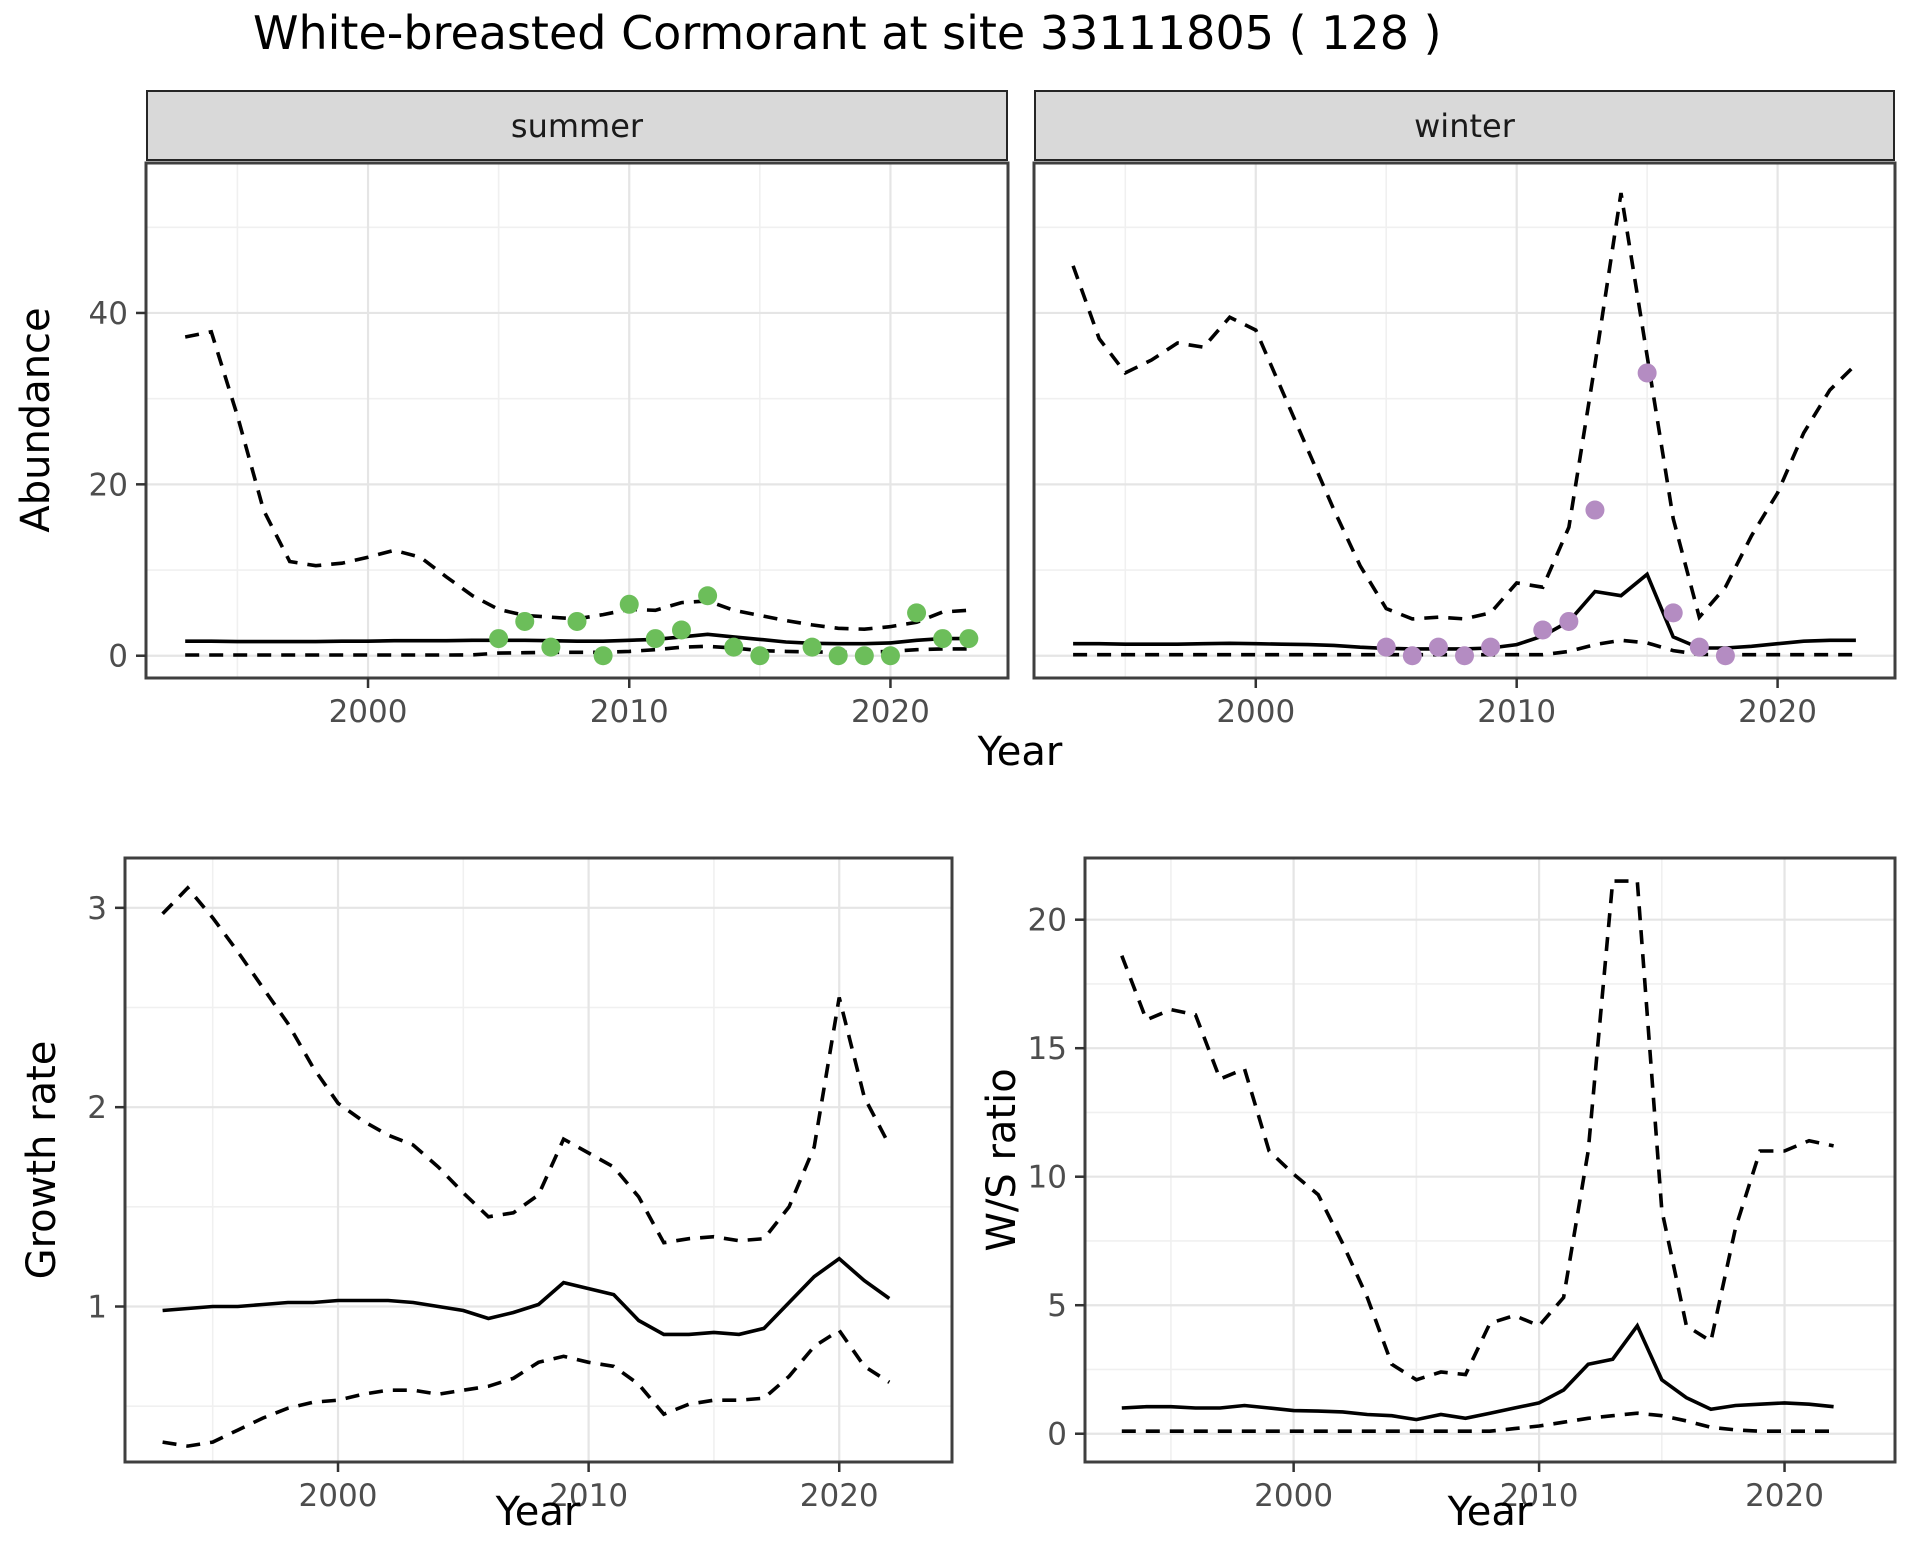 The height and width of the screenshot is (1560, 1920). Describe the element at coordinates (97, 1308) in the screenshot. I see `y-tick-label: 1` at that location.